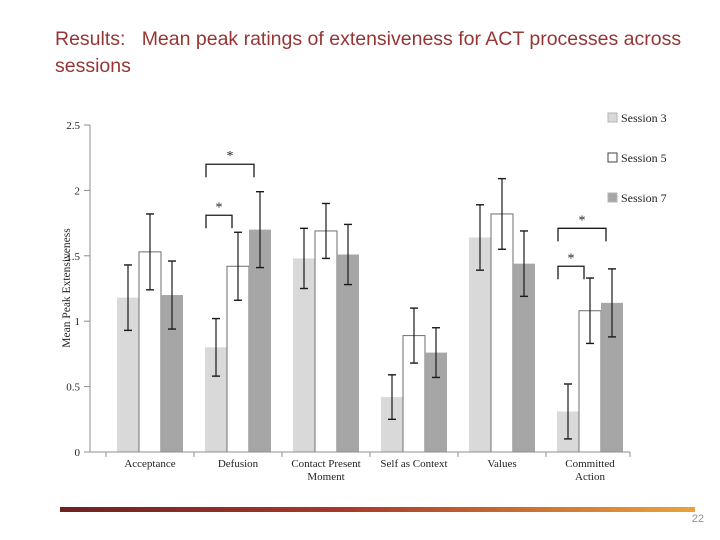 Image resolution: width=720 pixels, height=540 pixels. I want to click on y-tick-label: 0, so click(78, 453).